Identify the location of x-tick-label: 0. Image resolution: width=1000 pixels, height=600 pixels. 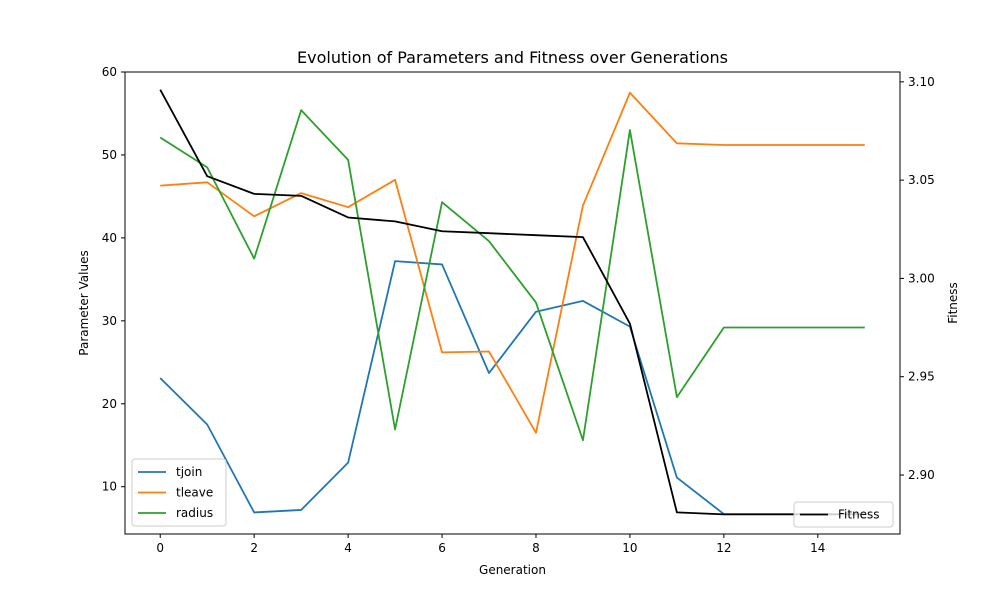
(160, 548).